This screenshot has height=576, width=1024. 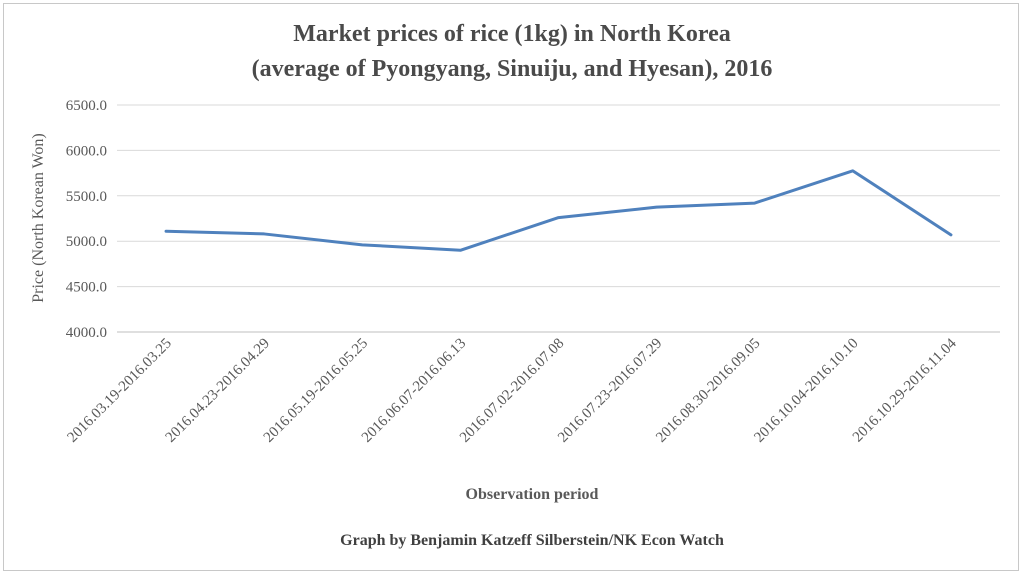 I want to click on x-tick-label: 2016.10.04-2016.10.10, so click(x=806, y=391).